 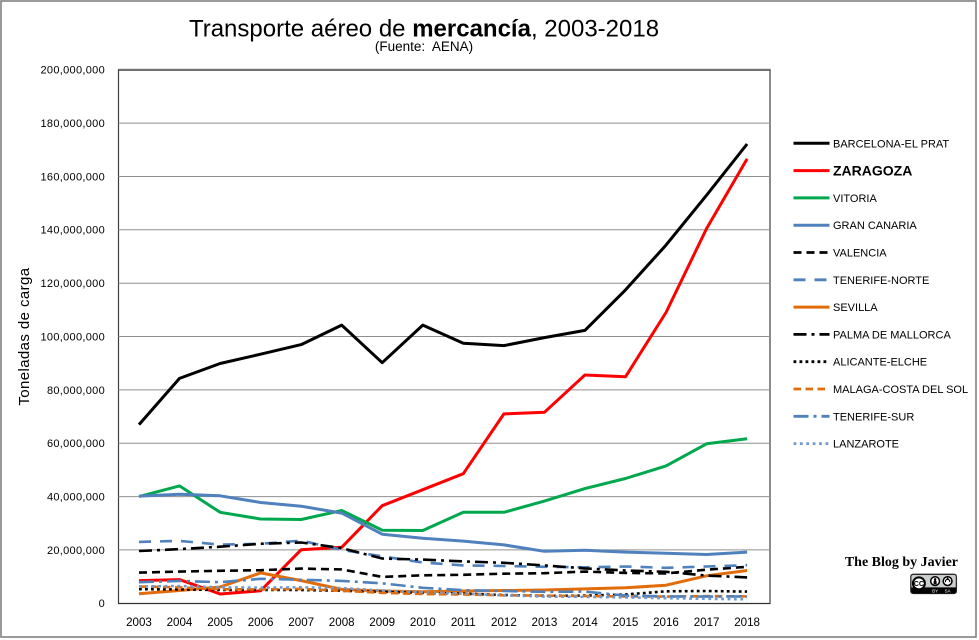 I want to click on svg-text:Transporte aéreo de mercancía,: Transporte aéreo de mercancía, 2003-2018, so click(x=424, y=29).